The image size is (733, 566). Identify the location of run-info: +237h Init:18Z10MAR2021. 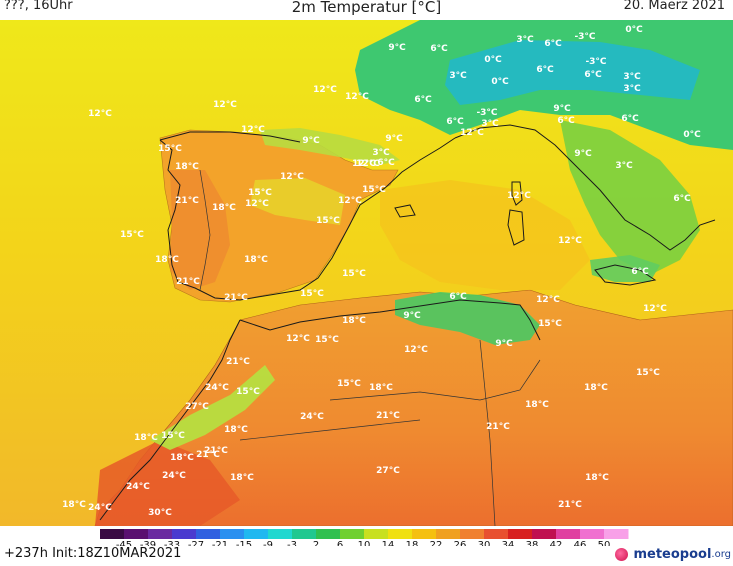
(93, 553).